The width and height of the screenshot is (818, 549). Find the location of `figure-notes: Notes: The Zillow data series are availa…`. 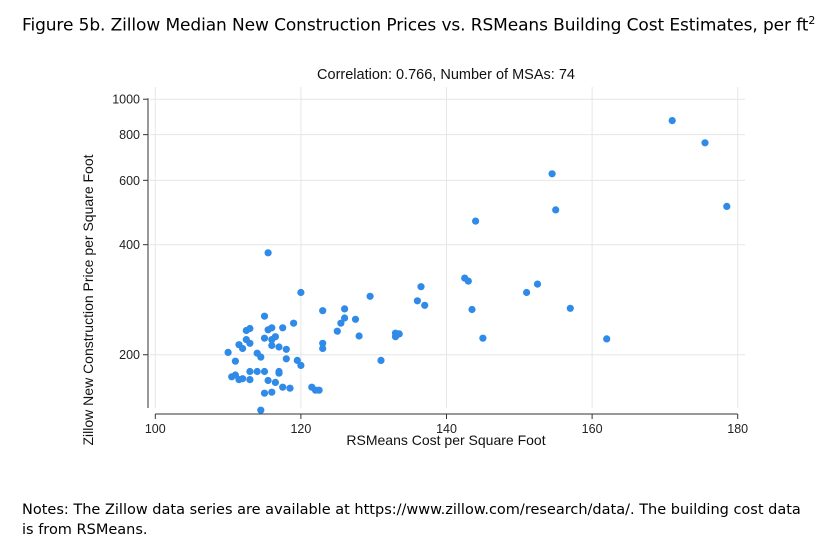

figure-notes: Notes: The Zillow data series are availa… is located at coordinates (411, 520).